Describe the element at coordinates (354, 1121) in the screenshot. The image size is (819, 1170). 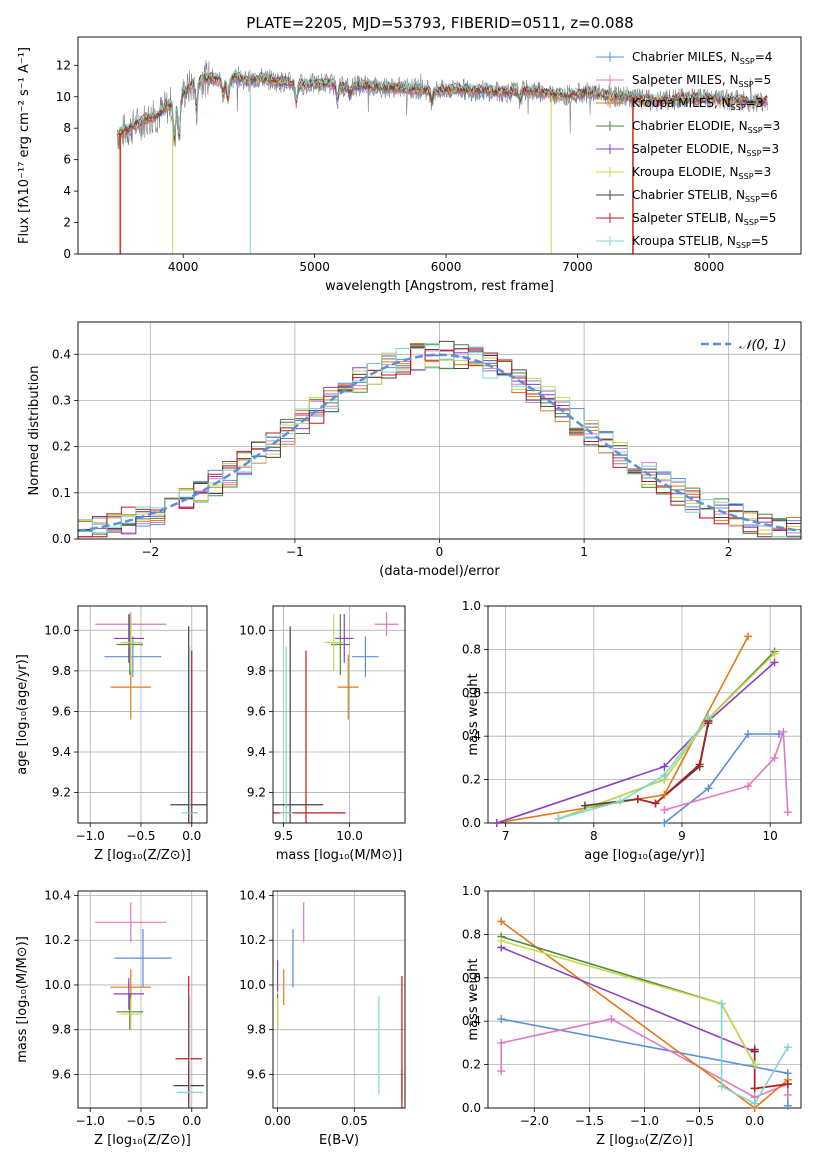
I see `x-tick-label: 0.05` at that location.